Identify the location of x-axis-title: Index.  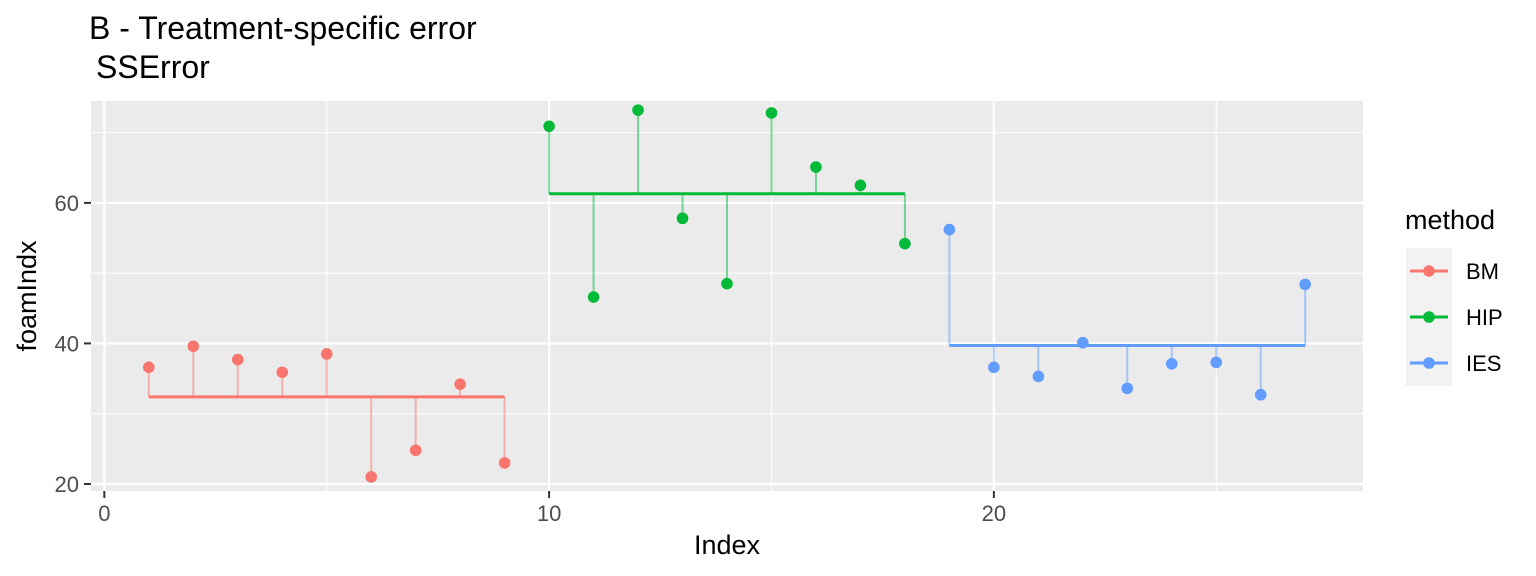
(727, 545).